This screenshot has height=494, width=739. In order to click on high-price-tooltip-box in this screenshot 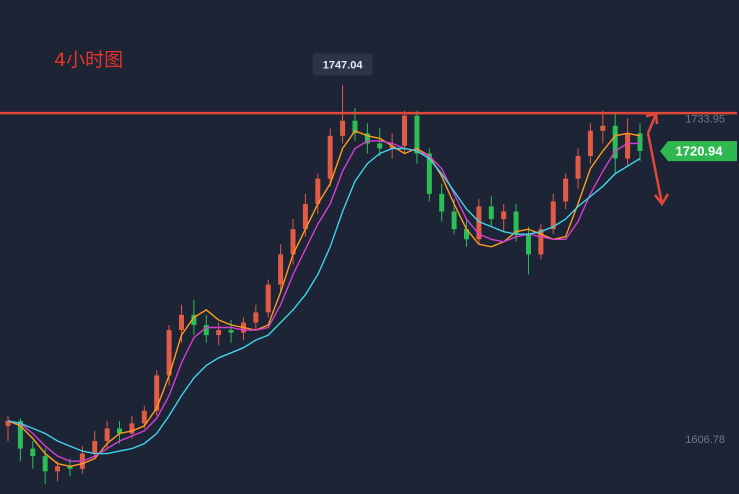, I will do `click(342, 64)`.